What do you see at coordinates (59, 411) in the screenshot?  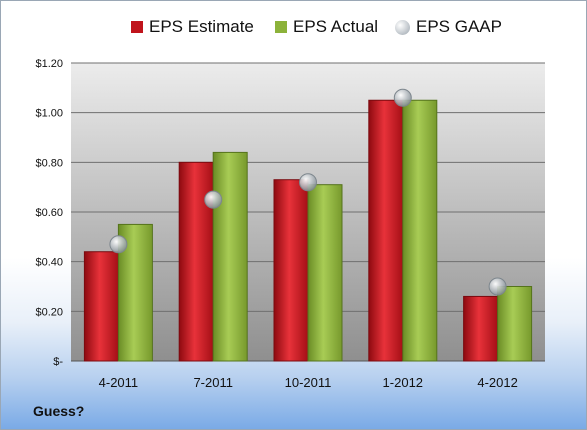 I see `footer-note: Guess?` at bounding box center [59, 411].